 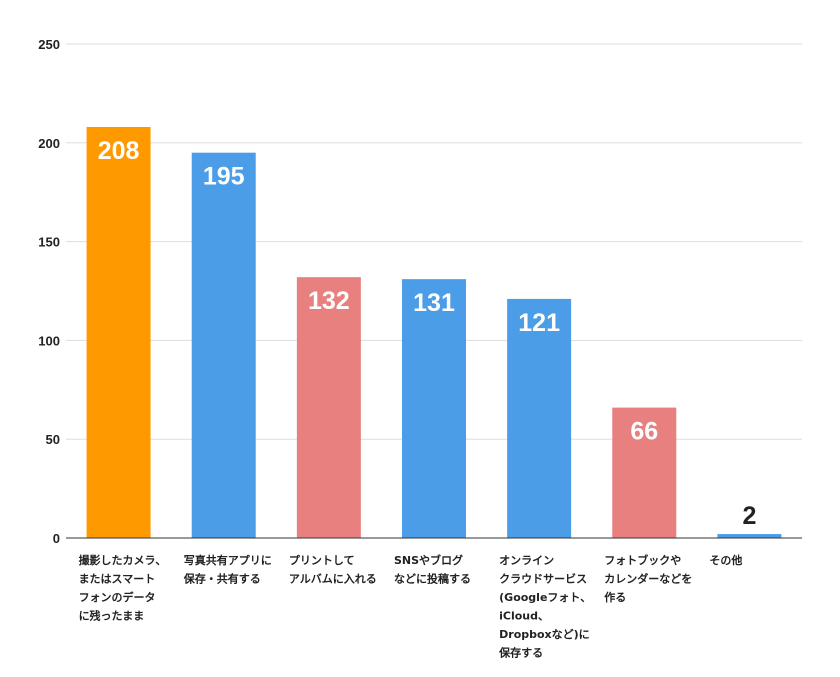 I want to click on category-label-line: プリントして, so click(x=322, y=560).